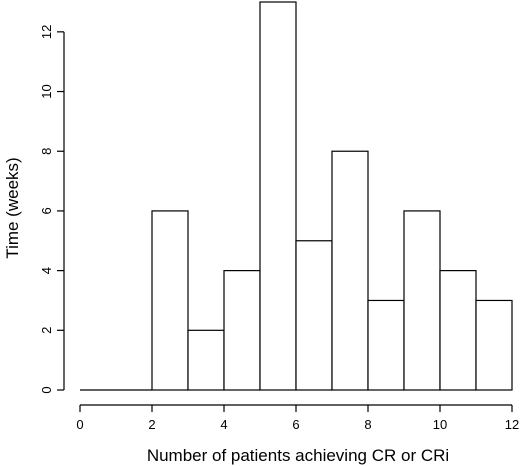 The image size is (520, 466). Describe the element at coordinates (512, 424) in the screenshot. I see `x-tick-label: 12` at that location.